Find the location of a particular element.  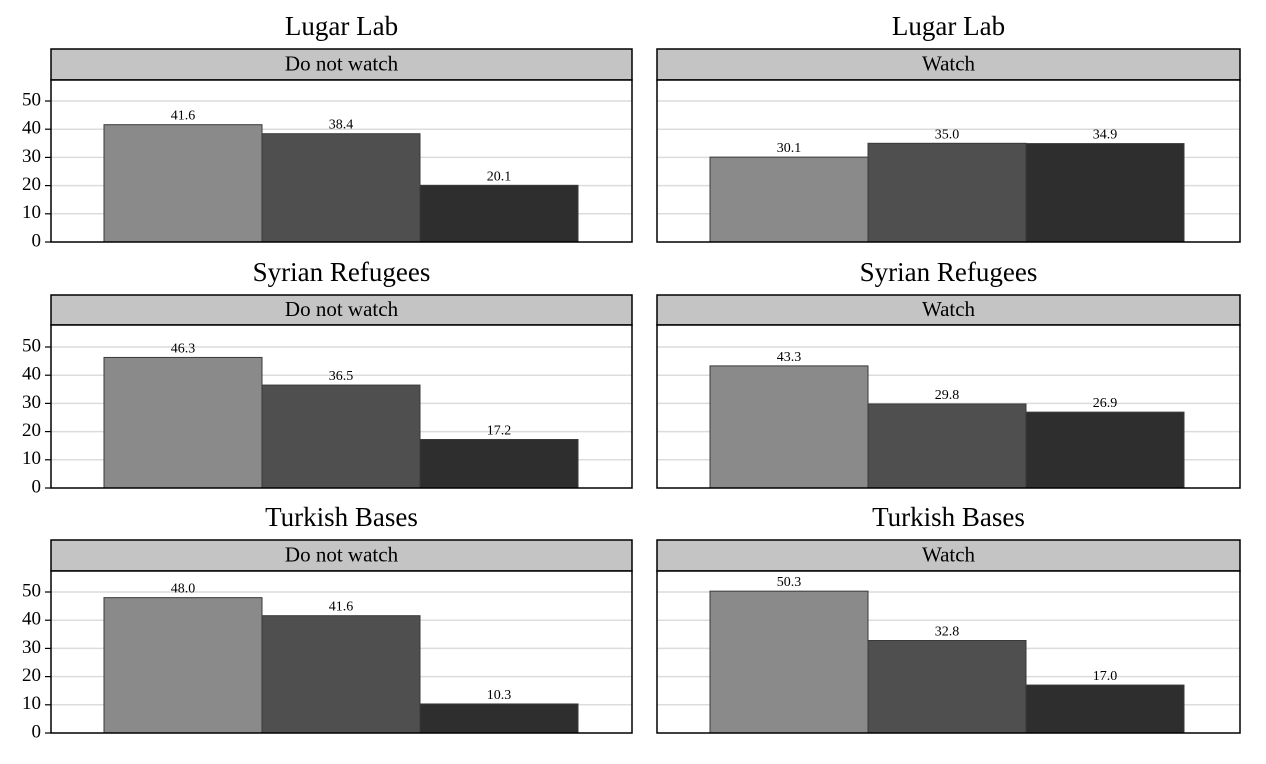

data-label: 50.3 is located at coordinates (789, 582).